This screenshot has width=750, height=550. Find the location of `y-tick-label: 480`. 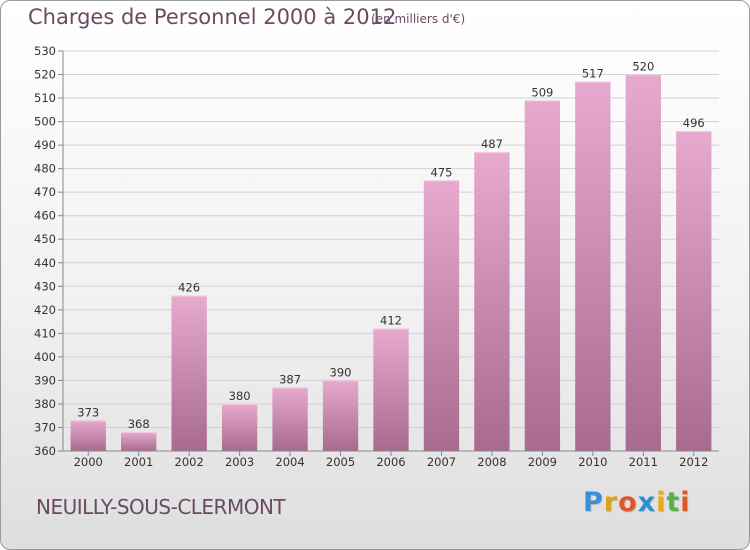

y-tick-label: 480 is located at coordinates (45, 169).